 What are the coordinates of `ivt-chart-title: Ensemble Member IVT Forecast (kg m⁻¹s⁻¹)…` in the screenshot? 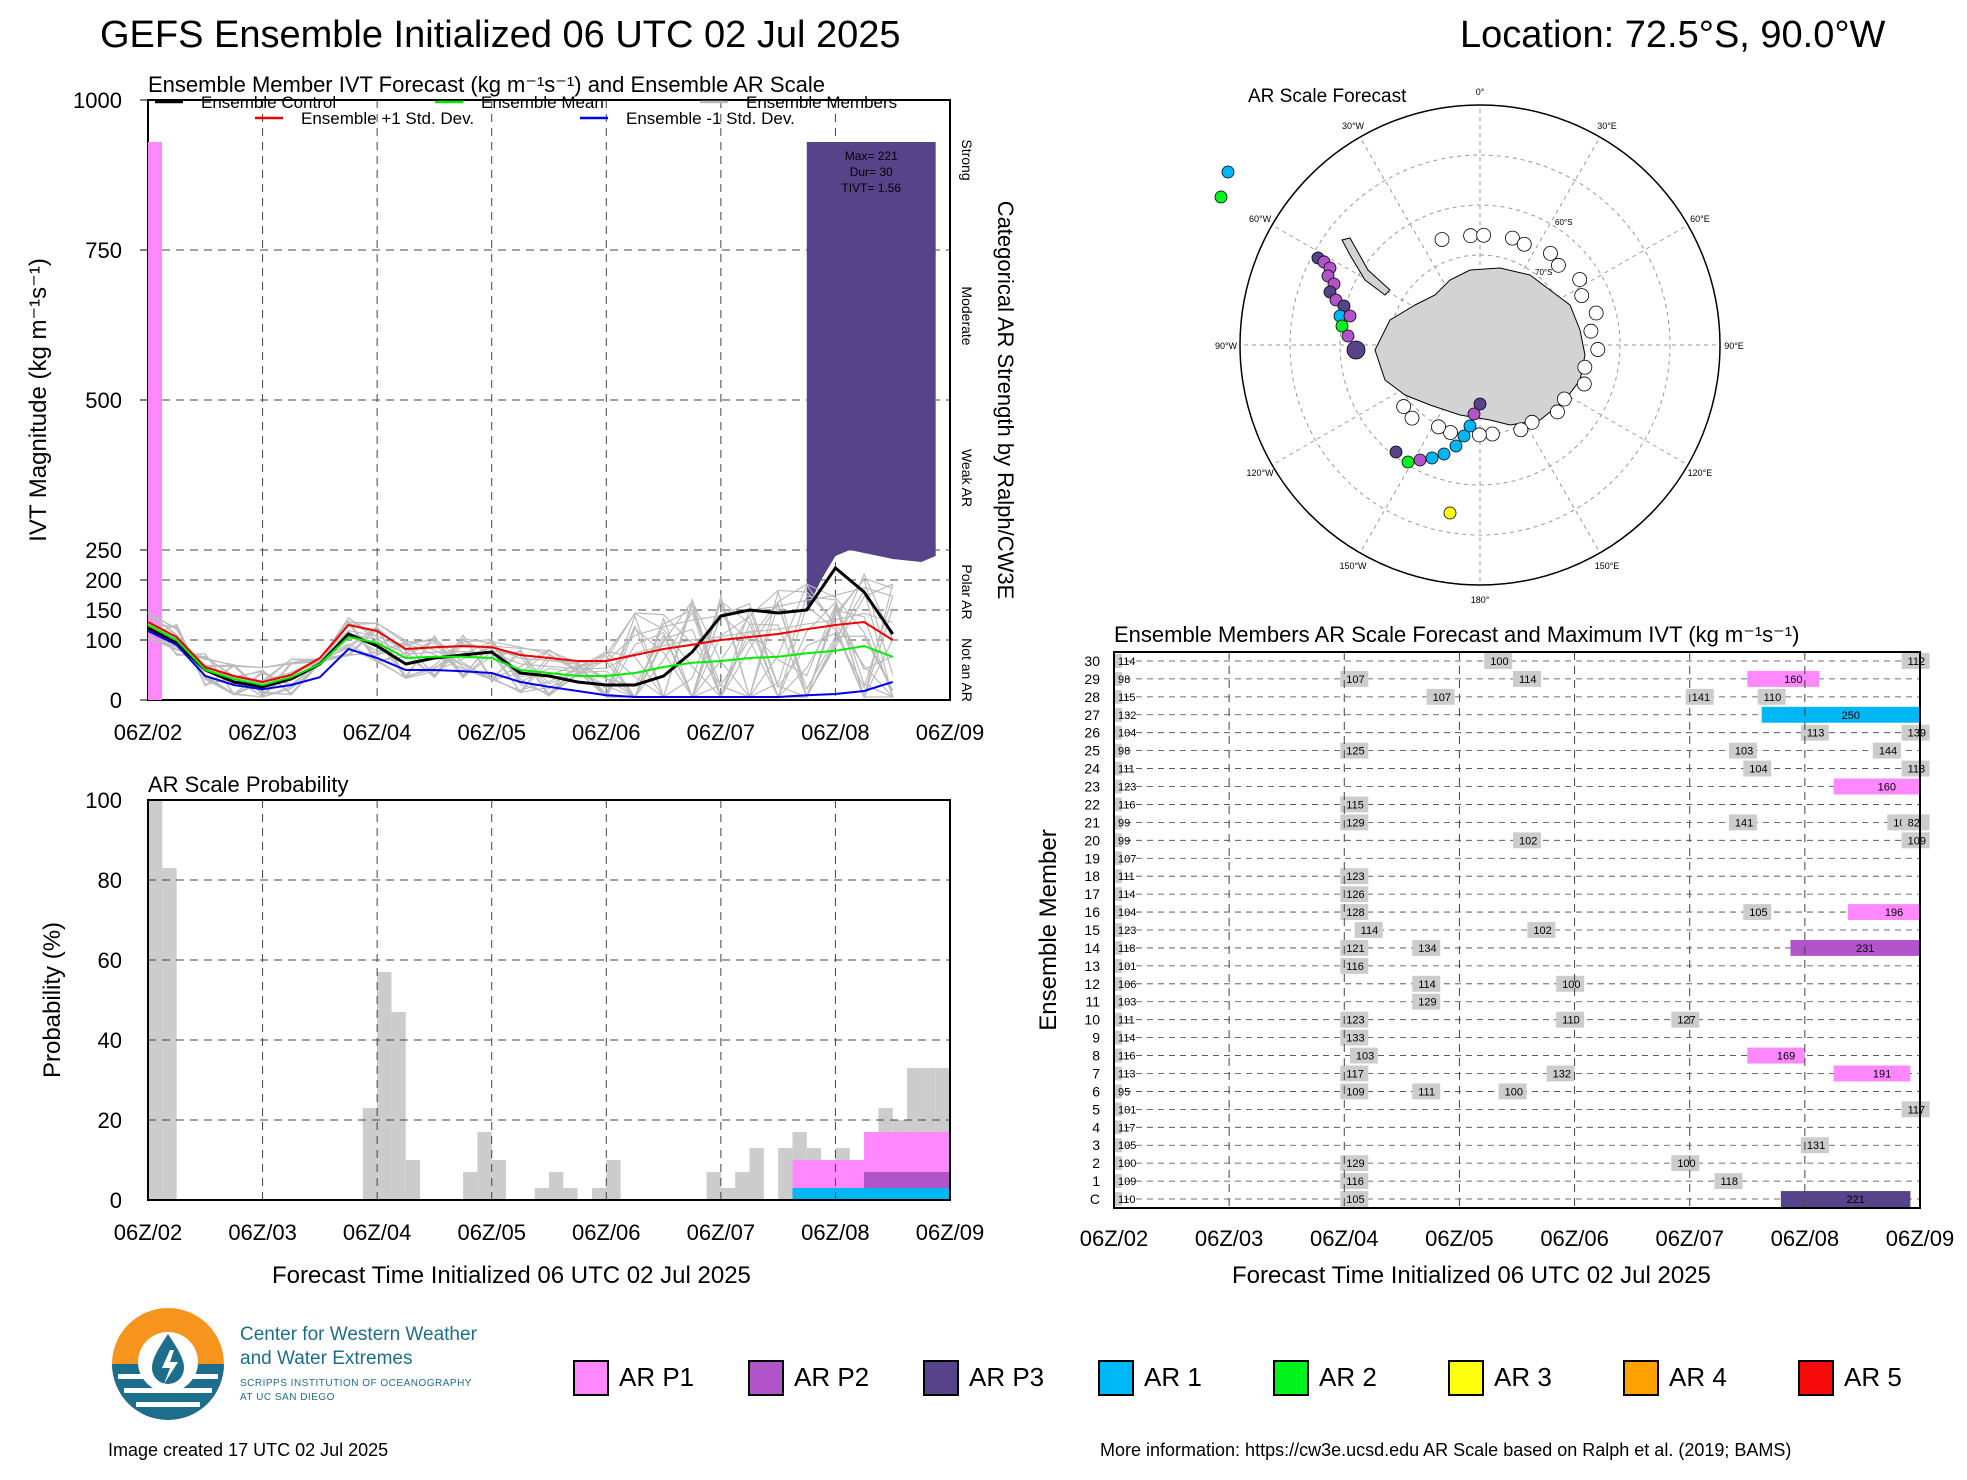 It's located at (486, 84).